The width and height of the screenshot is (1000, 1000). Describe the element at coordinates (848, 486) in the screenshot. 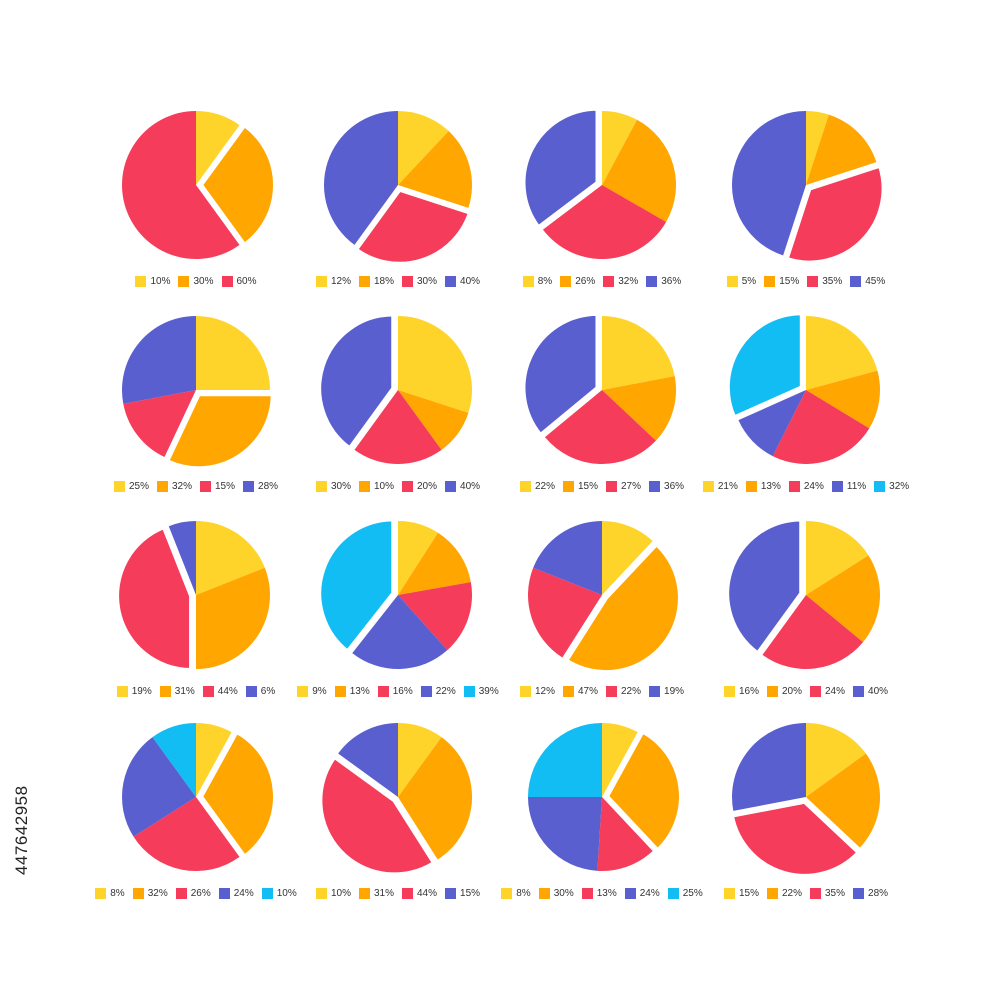

I see `legend-item: 11%` at that location.